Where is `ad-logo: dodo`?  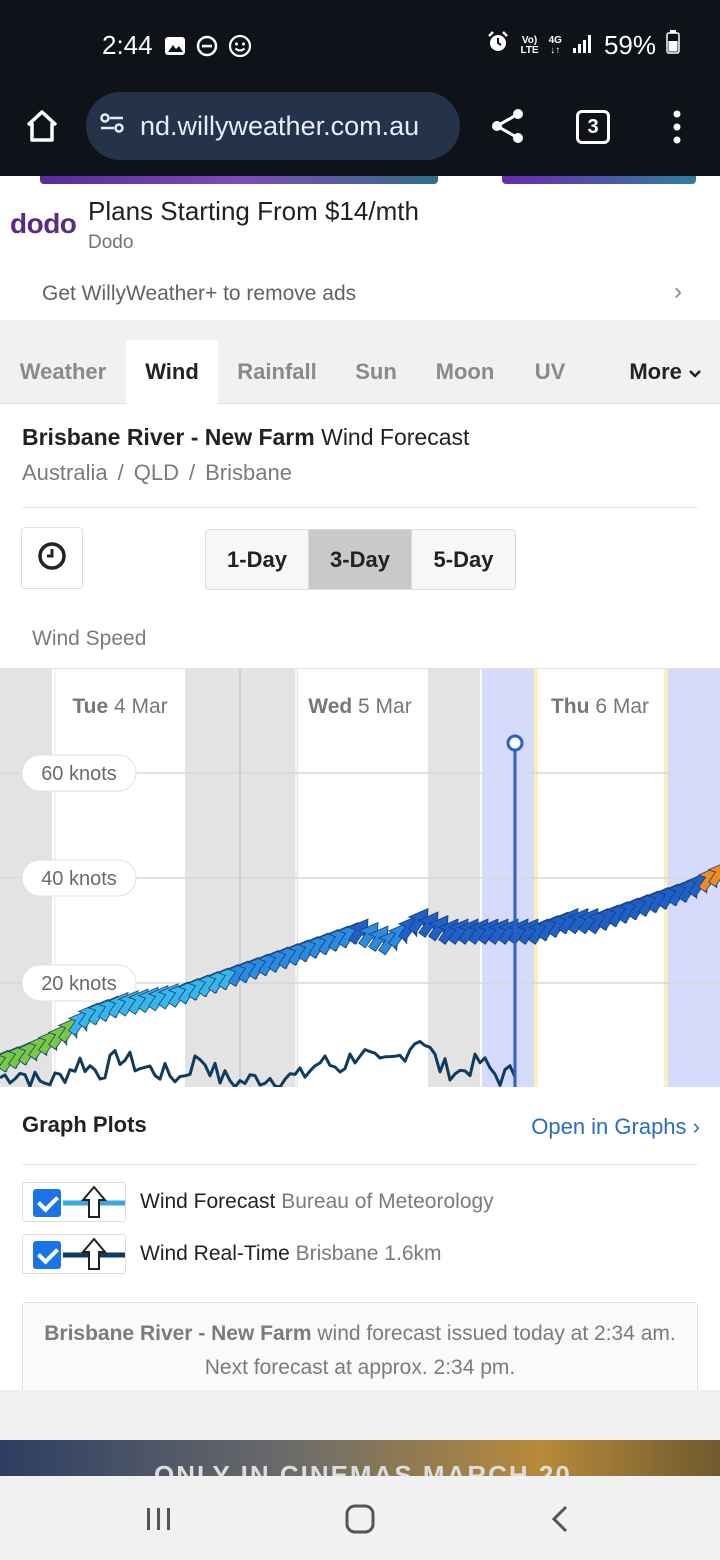 ad-logo: dodo is located at coordinates (43, 223).